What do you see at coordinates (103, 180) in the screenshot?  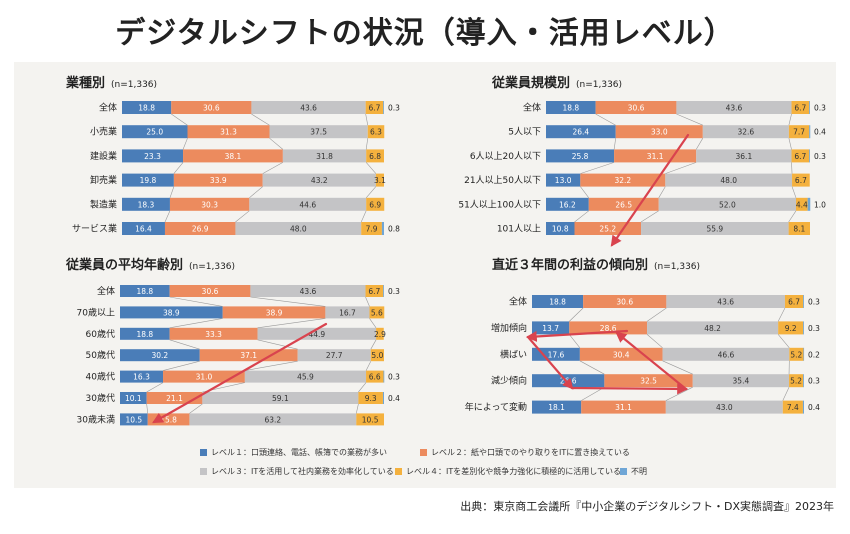 I see `category-label: 卸売業` at bounding box center [103, 180].